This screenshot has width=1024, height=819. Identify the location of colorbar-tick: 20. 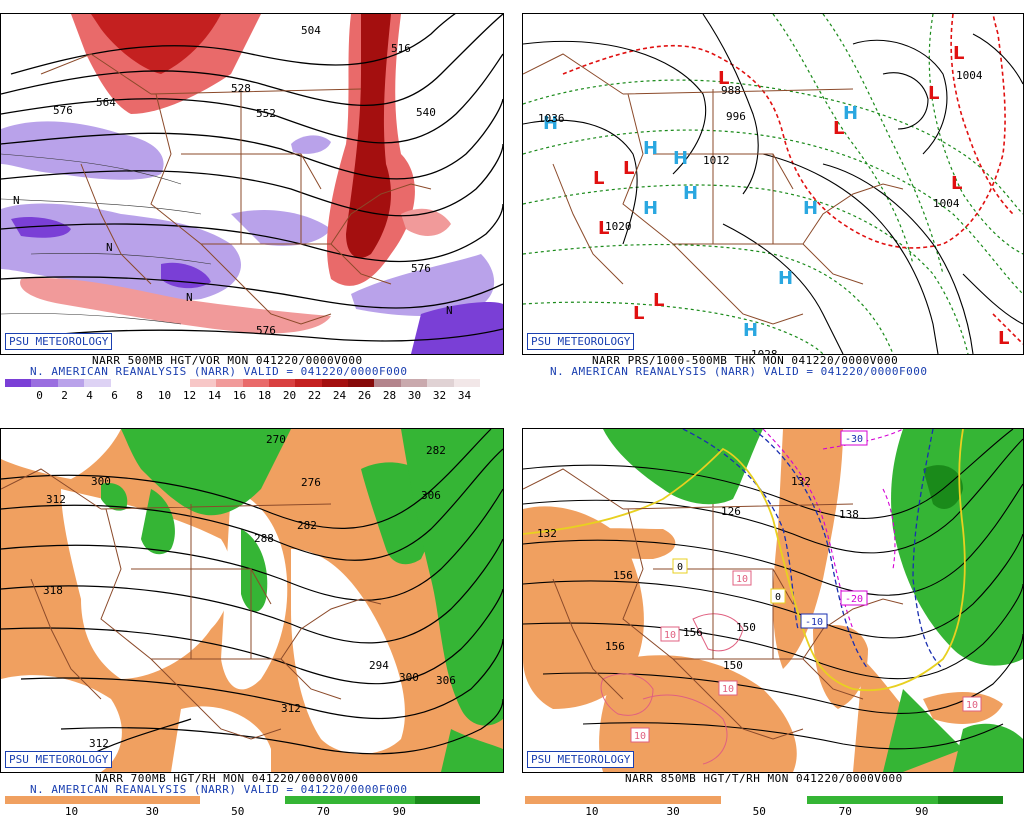
(289, 395).